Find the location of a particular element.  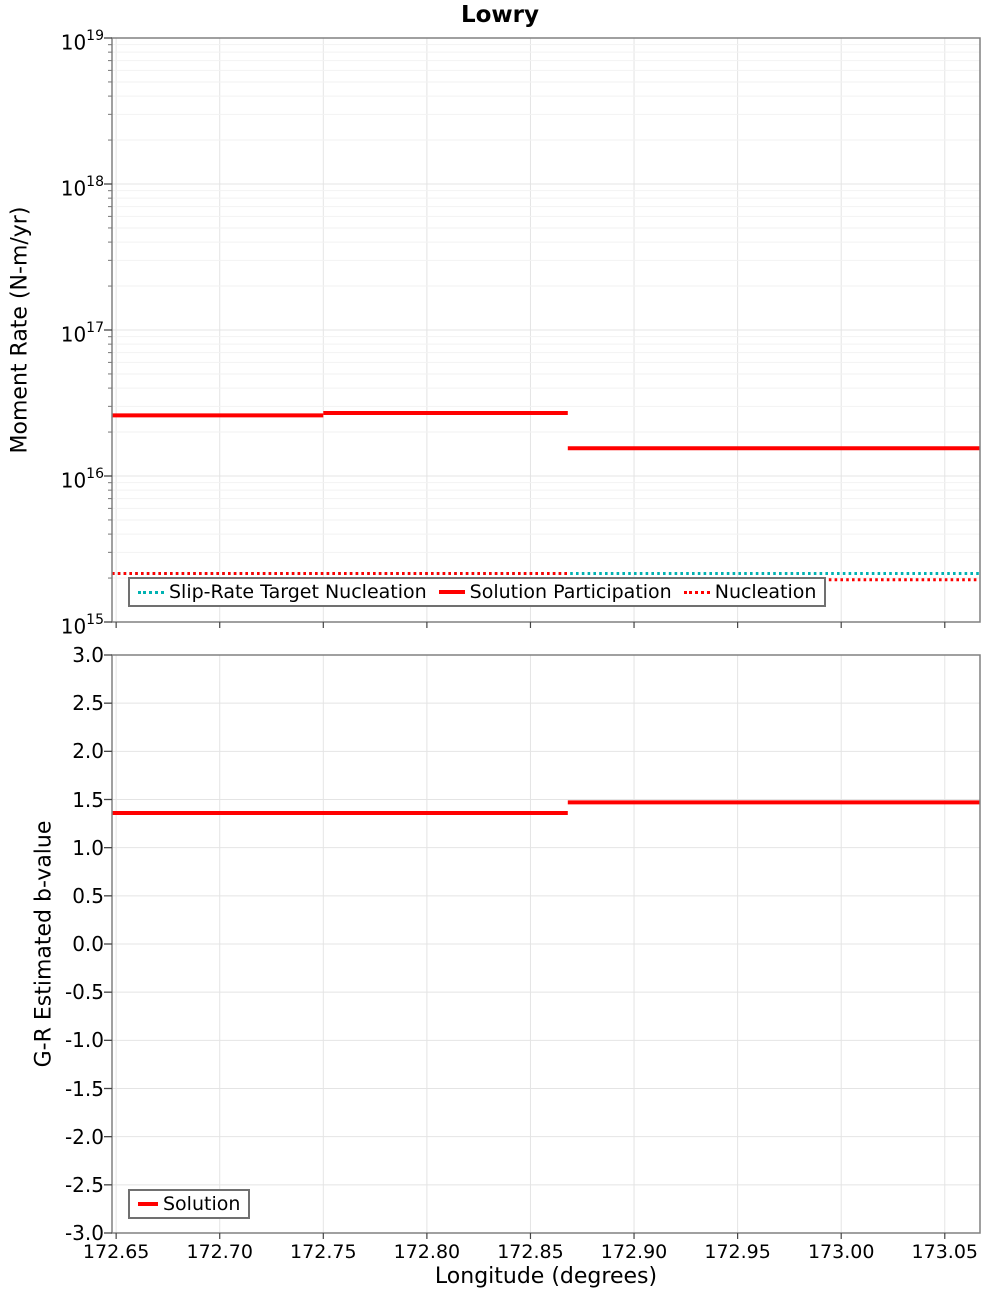

bottom-legend: Solution is located at coordinates (189, 1204).